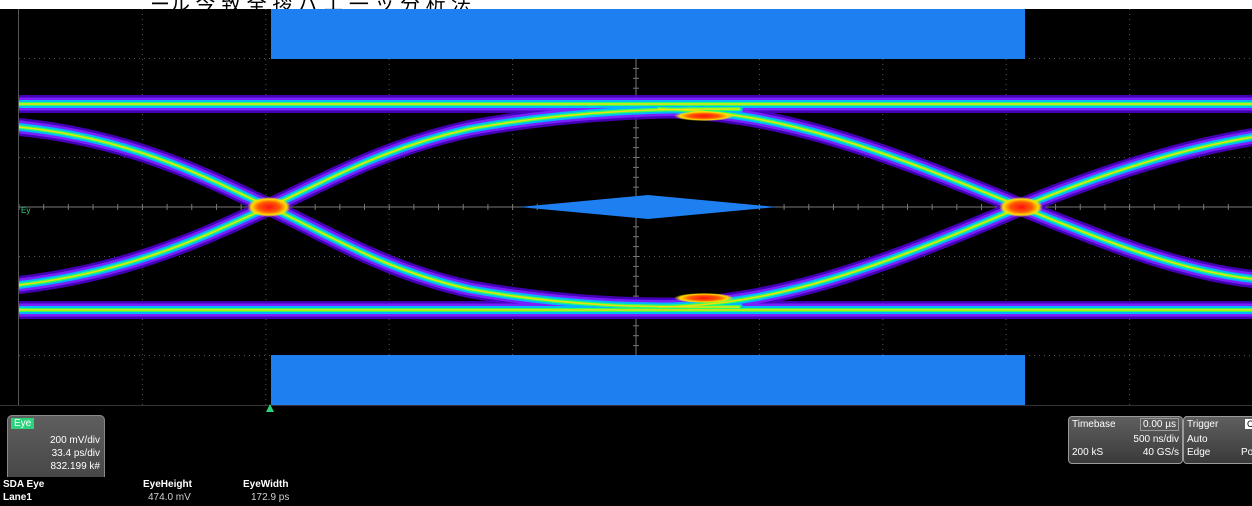 Image resolution: width=1252 pixels, height=506 pixels. Describe the element at coordinates (266, 484) in the screenshot. I see `meas-header-eyewidth: EyeWidth` at that location.